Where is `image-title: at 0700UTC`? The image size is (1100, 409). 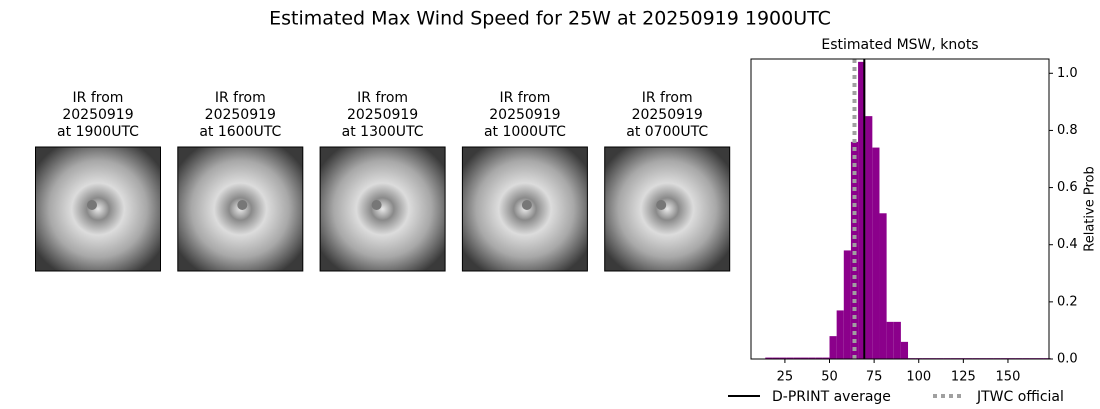
image-title: at 0700UTC is located at coordinates (667, 132).